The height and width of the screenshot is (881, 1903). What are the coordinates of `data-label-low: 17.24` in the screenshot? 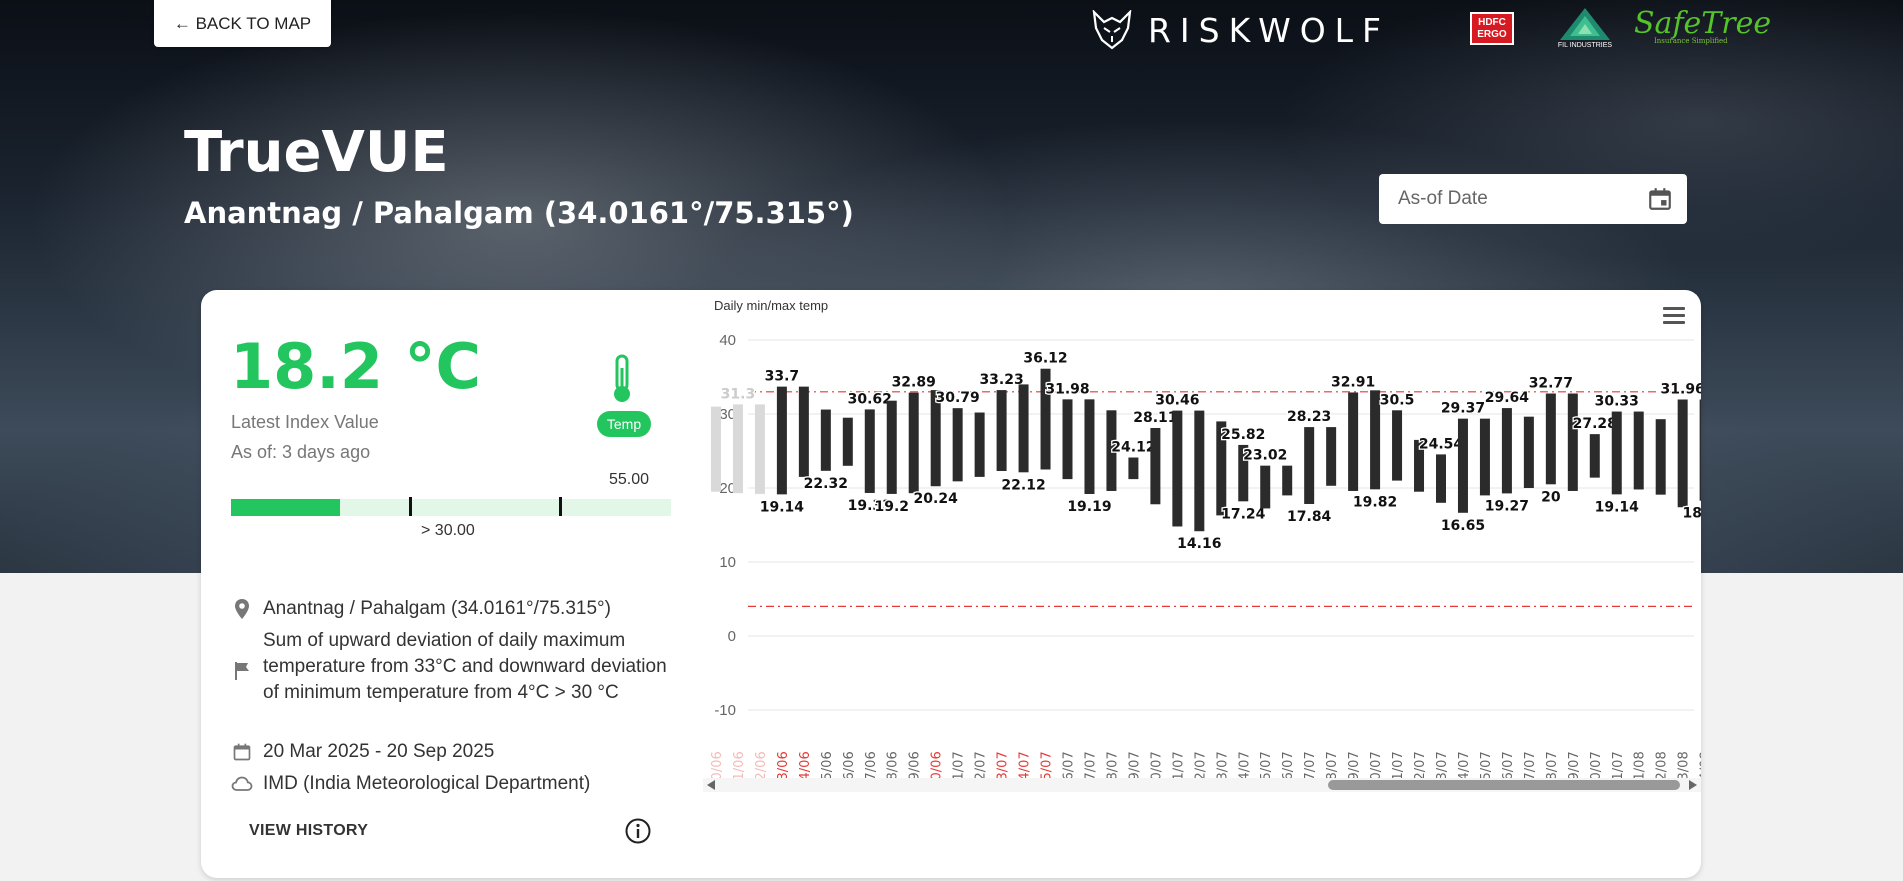 It's located at (1243, 514).